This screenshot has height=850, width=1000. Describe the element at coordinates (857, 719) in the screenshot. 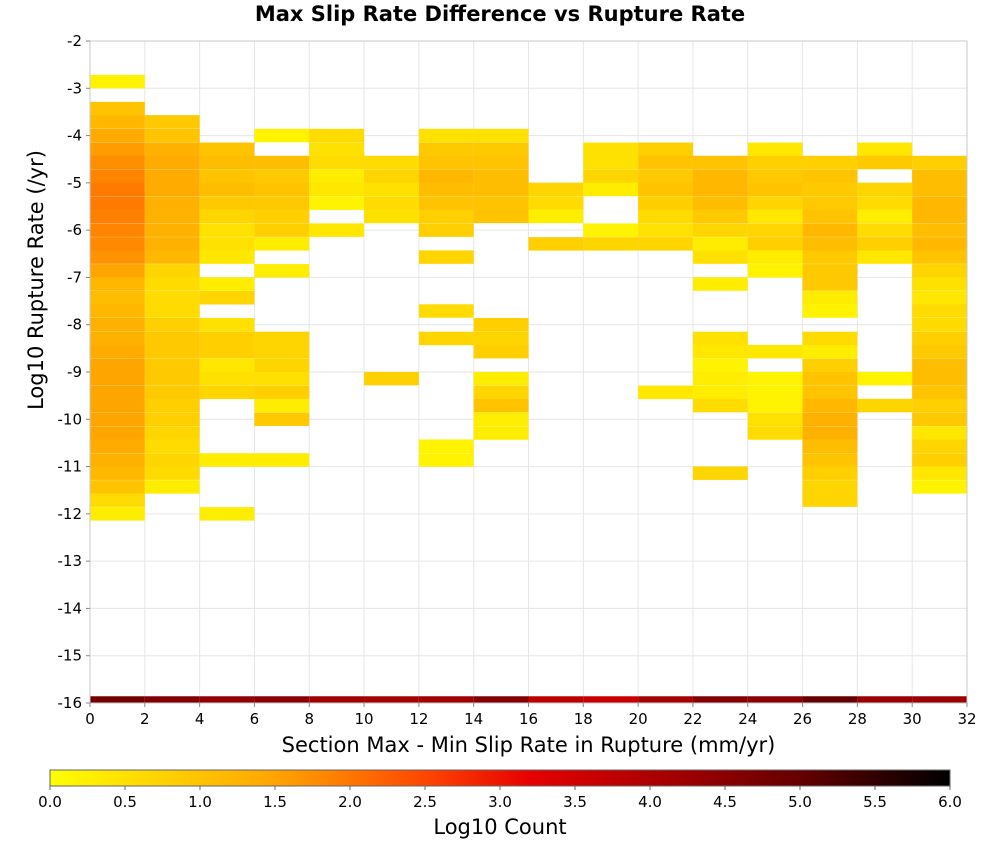

I see `x-tick-label: 28` at that location.